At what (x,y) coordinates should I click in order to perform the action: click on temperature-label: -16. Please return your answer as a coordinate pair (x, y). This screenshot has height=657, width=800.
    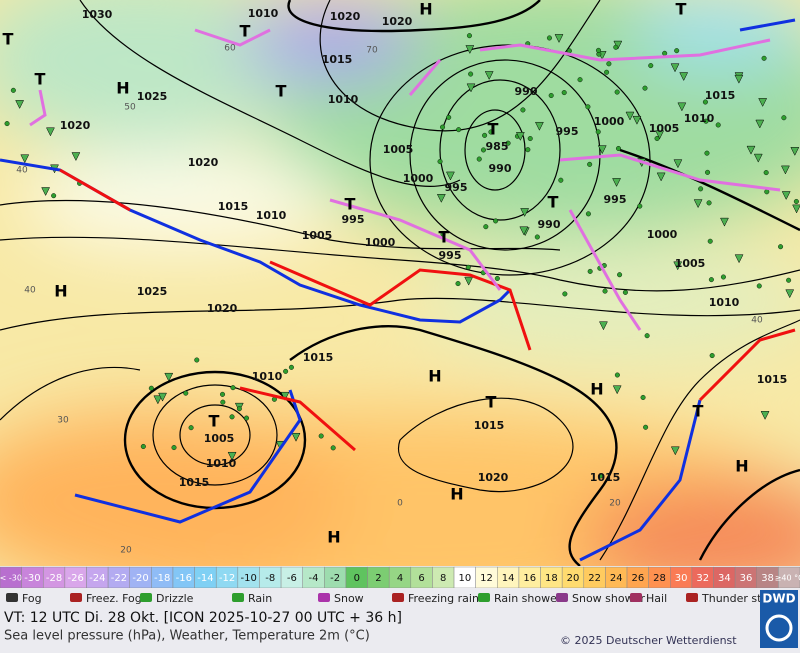
    Looking at the image, I should click on (184, 578).